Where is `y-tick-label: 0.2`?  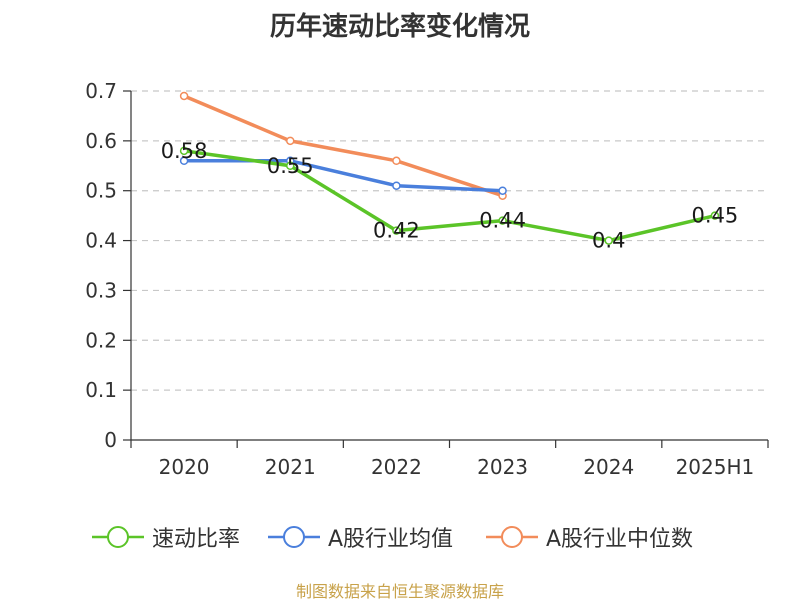
y-tick-label: 0.2 is located at coordinates (101, 340).